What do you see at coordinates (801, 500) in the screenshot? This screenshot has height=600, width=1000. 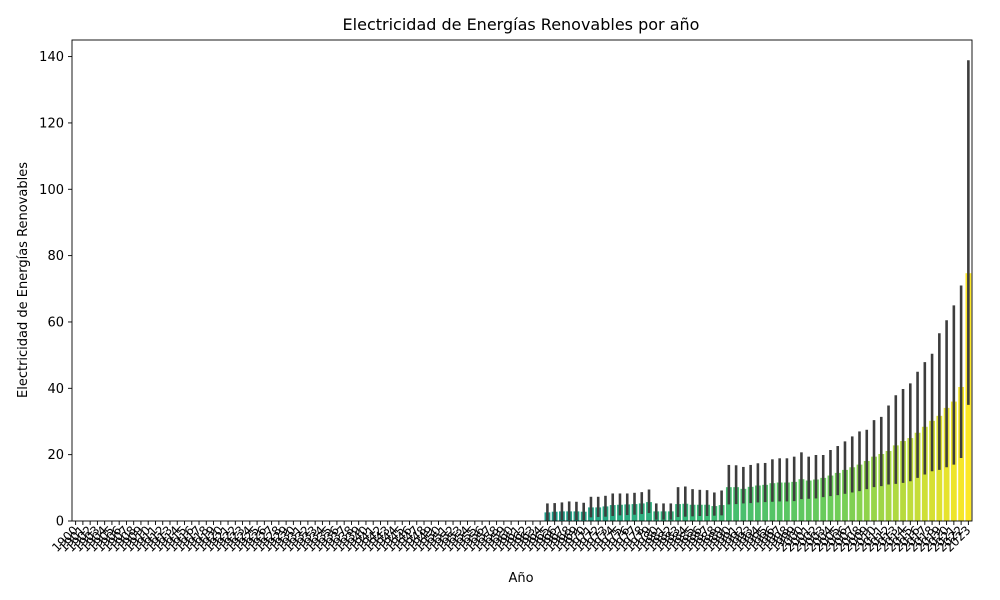 I see `bar-2000` at bounding box center [801, 500].